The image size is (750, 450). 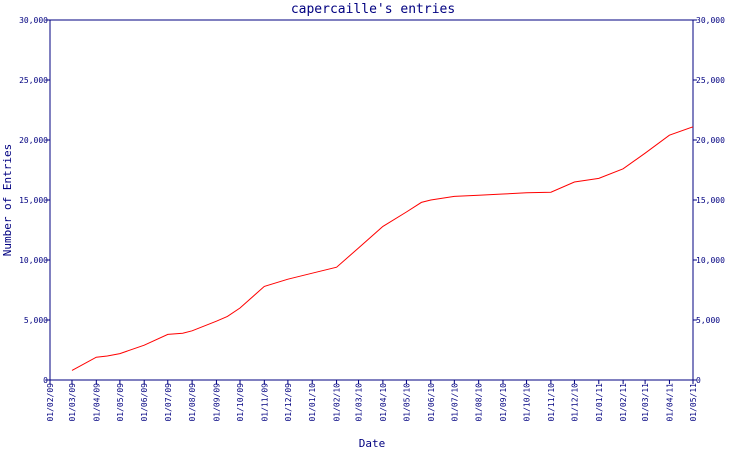 I want to click on x-tick-label: 01/06/09, so click(x=144, y=402).